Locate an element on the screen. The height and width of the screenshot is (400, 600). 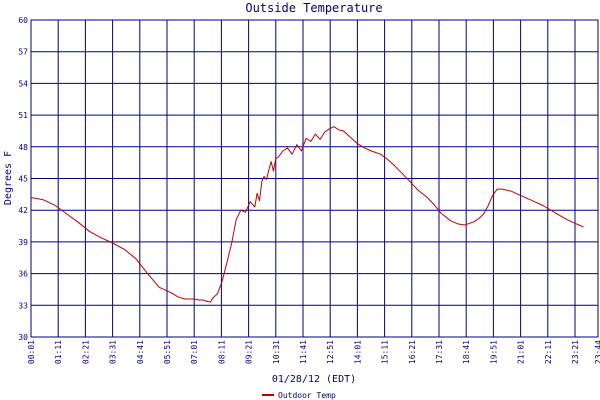
x-tick-label: 18:41 is located at coordinates (466, 352).